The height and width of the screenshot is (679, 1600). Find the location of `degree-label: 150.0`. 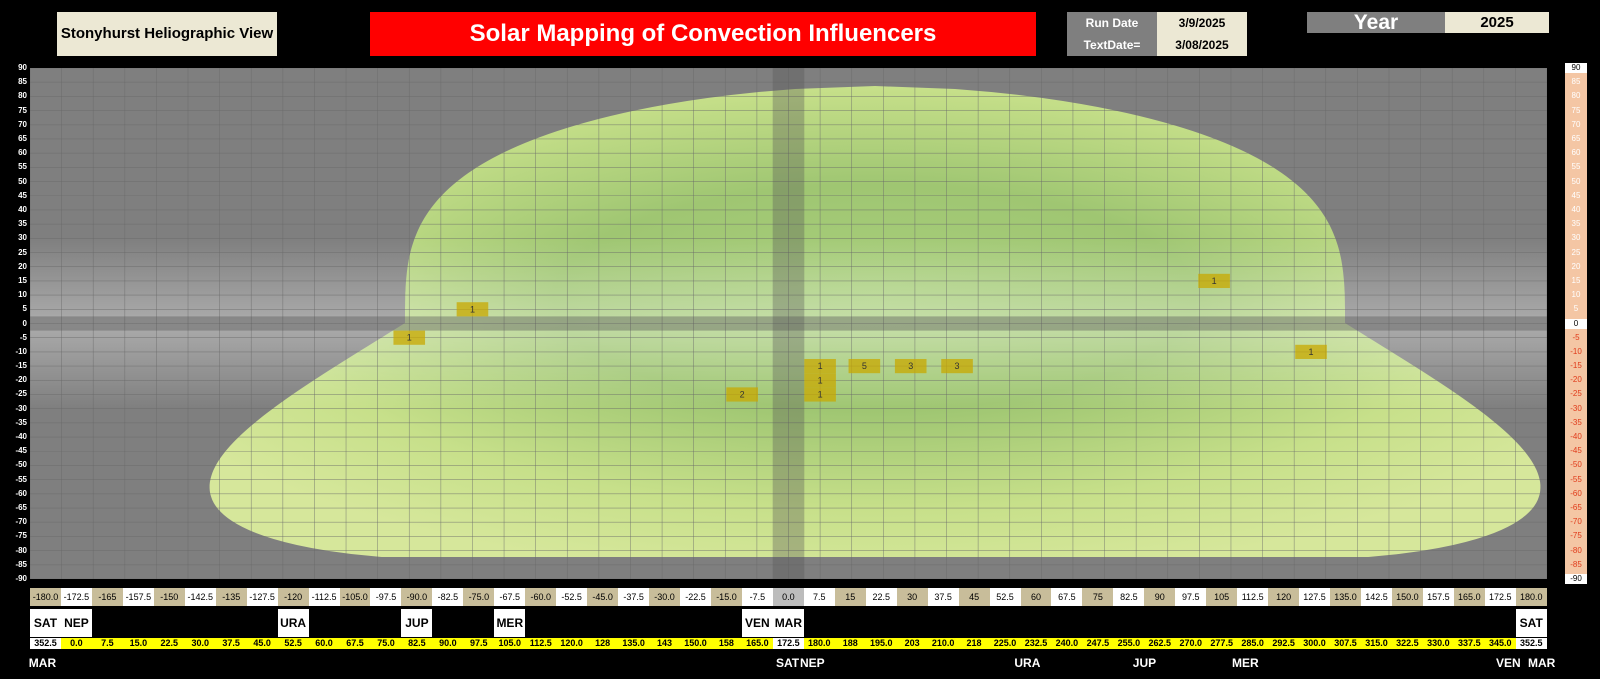

degree-label: 150.0 is located at coordinates (695, 643).